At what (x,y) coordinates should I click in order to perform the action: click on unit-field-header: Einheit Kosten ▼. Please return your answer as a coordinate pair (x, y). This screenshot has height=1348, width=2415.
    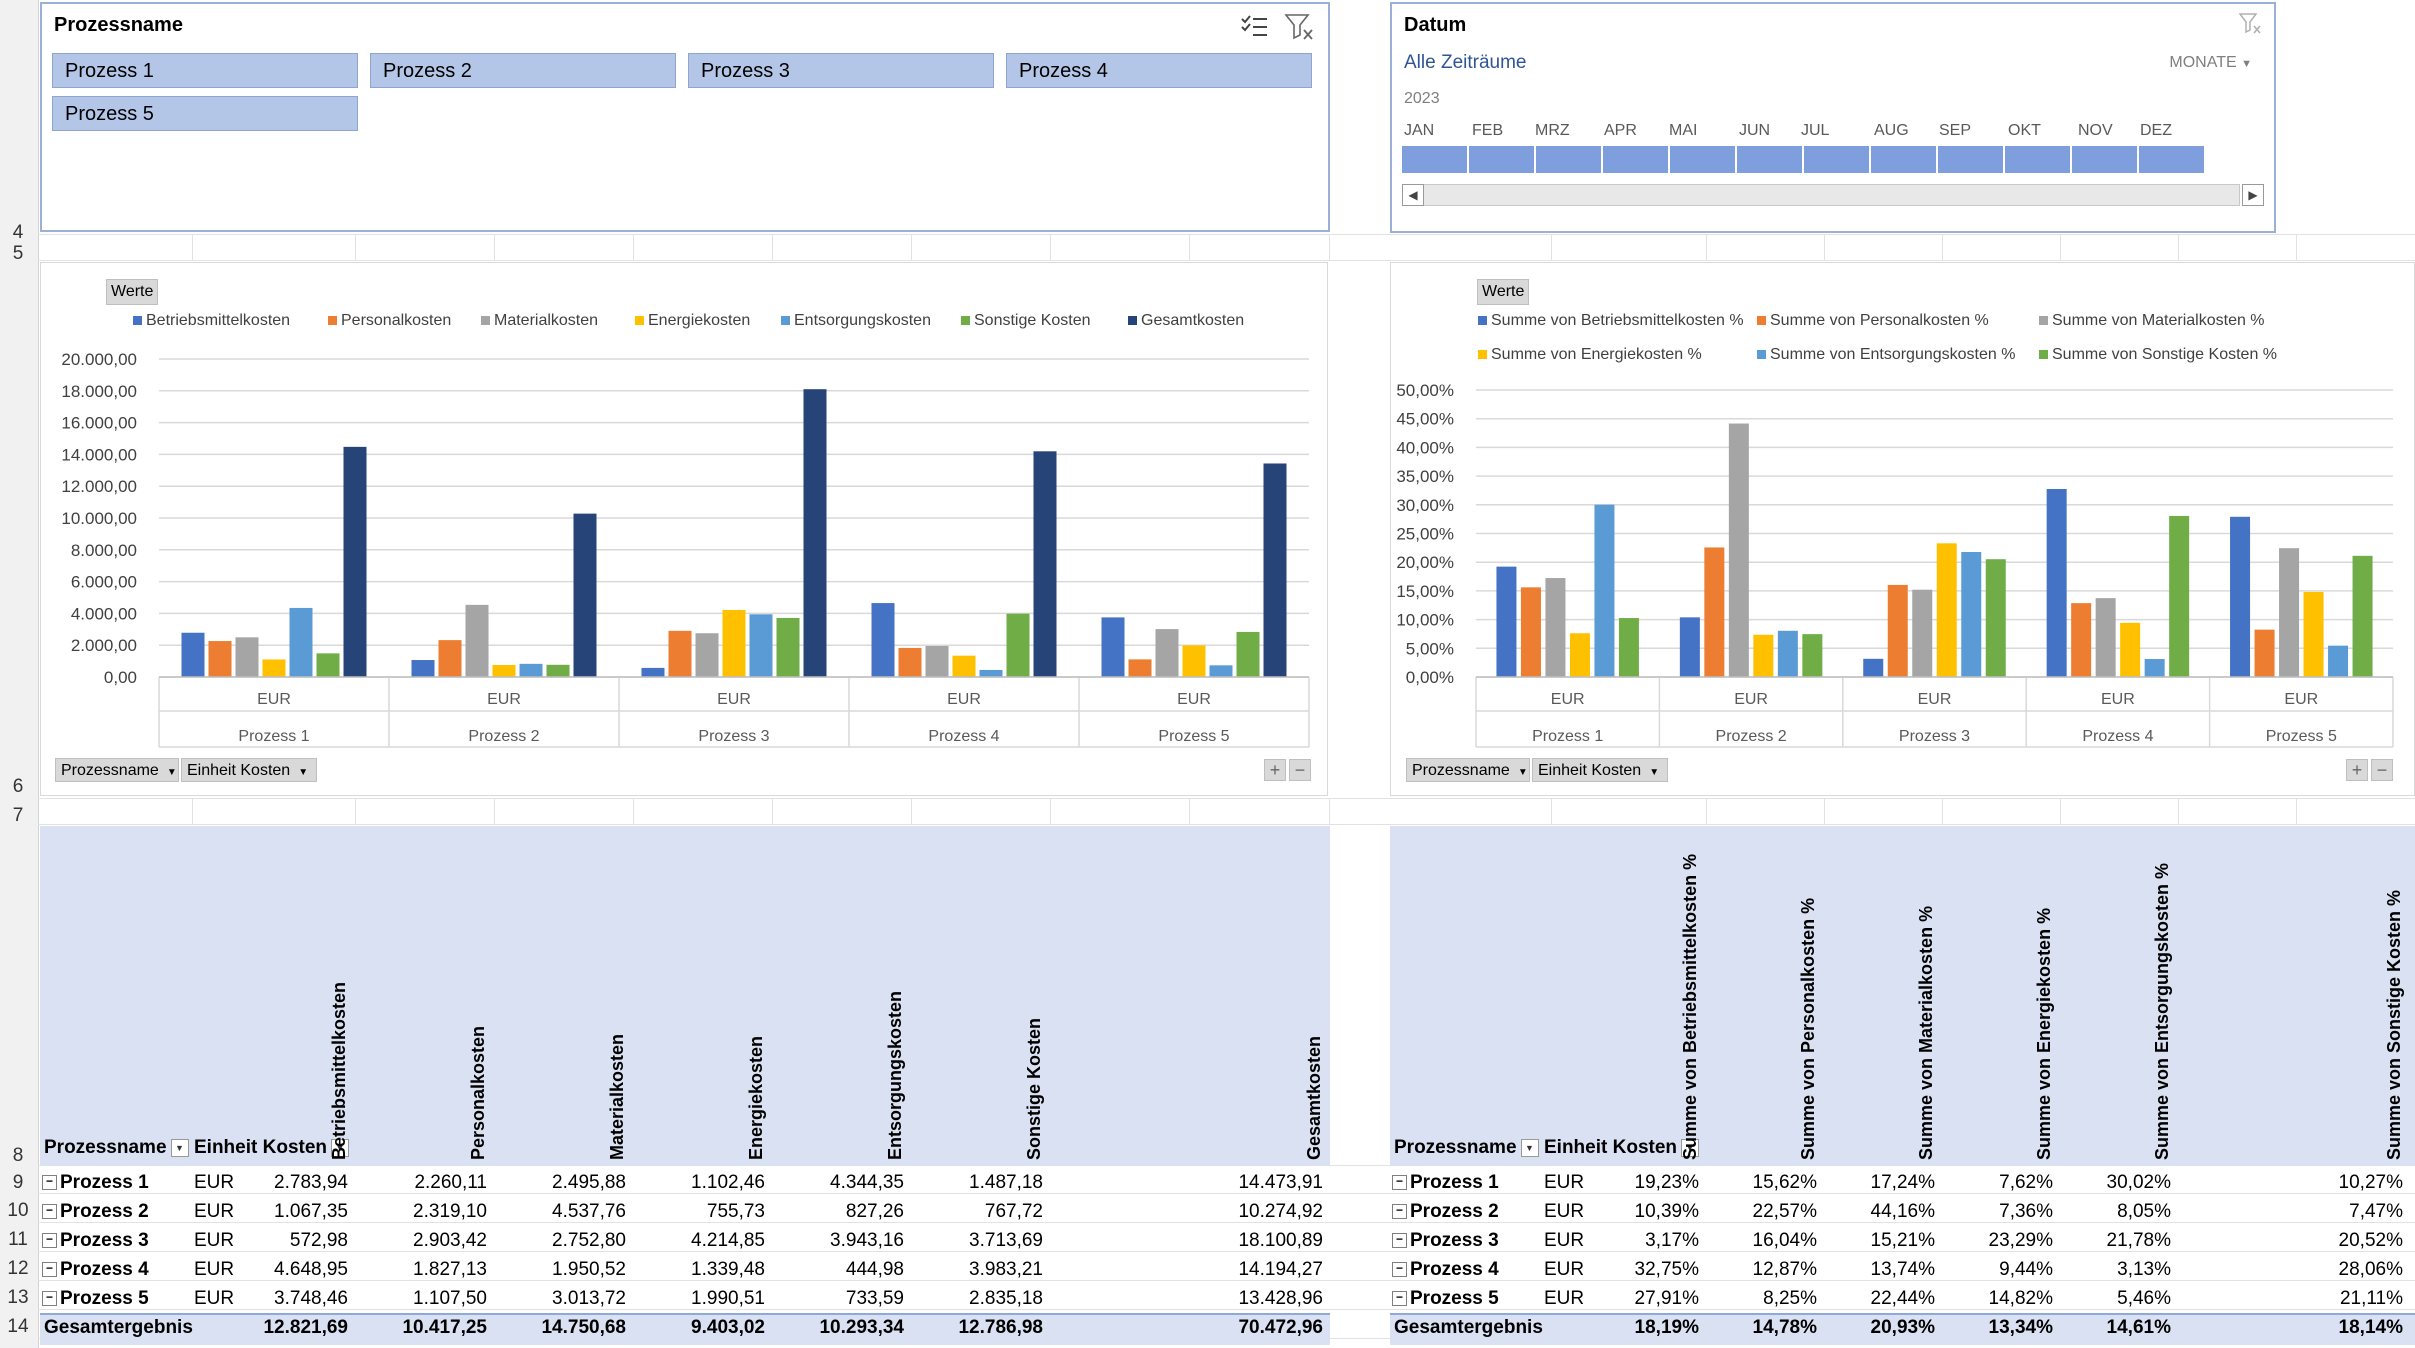
    Looking at the image, I should click on (1622, 1148).